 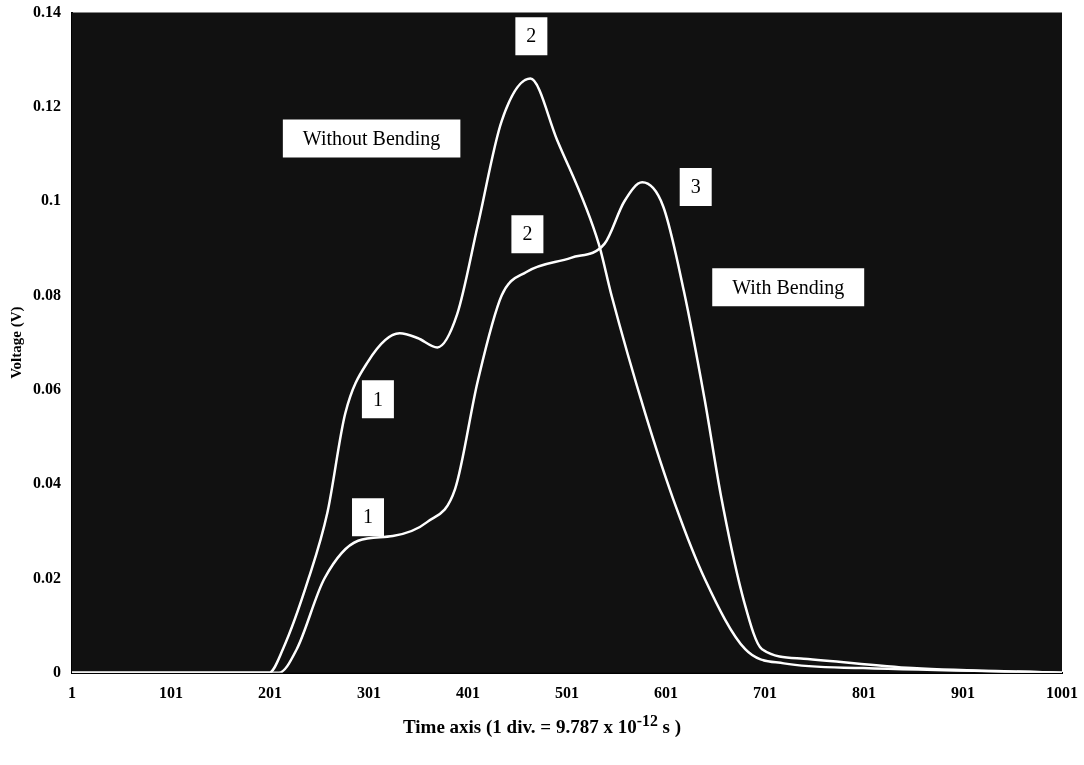 What do you see at coordinates (47, 577) in the screenshot?
I see `y-tick-label: 0.02` at bounding box center [47, 577].